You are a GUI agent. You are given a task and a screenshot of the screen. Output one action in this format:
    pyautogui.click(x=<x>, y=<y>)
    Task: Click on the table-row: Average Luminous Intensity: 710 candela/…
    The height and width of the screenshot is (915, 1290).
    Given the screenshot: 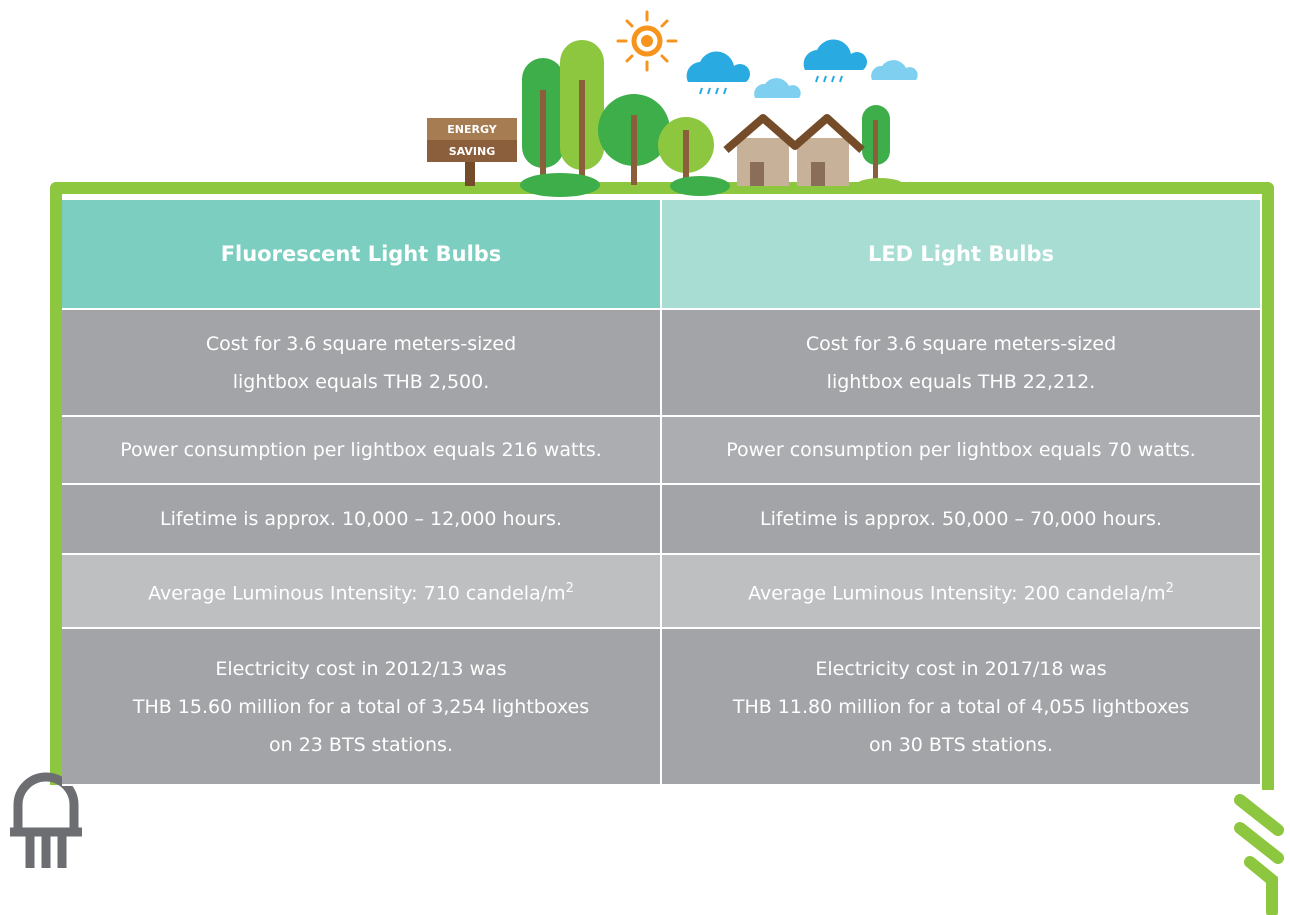 What is the action you would take?
    pyautogui.click(x=661, y=592)
    